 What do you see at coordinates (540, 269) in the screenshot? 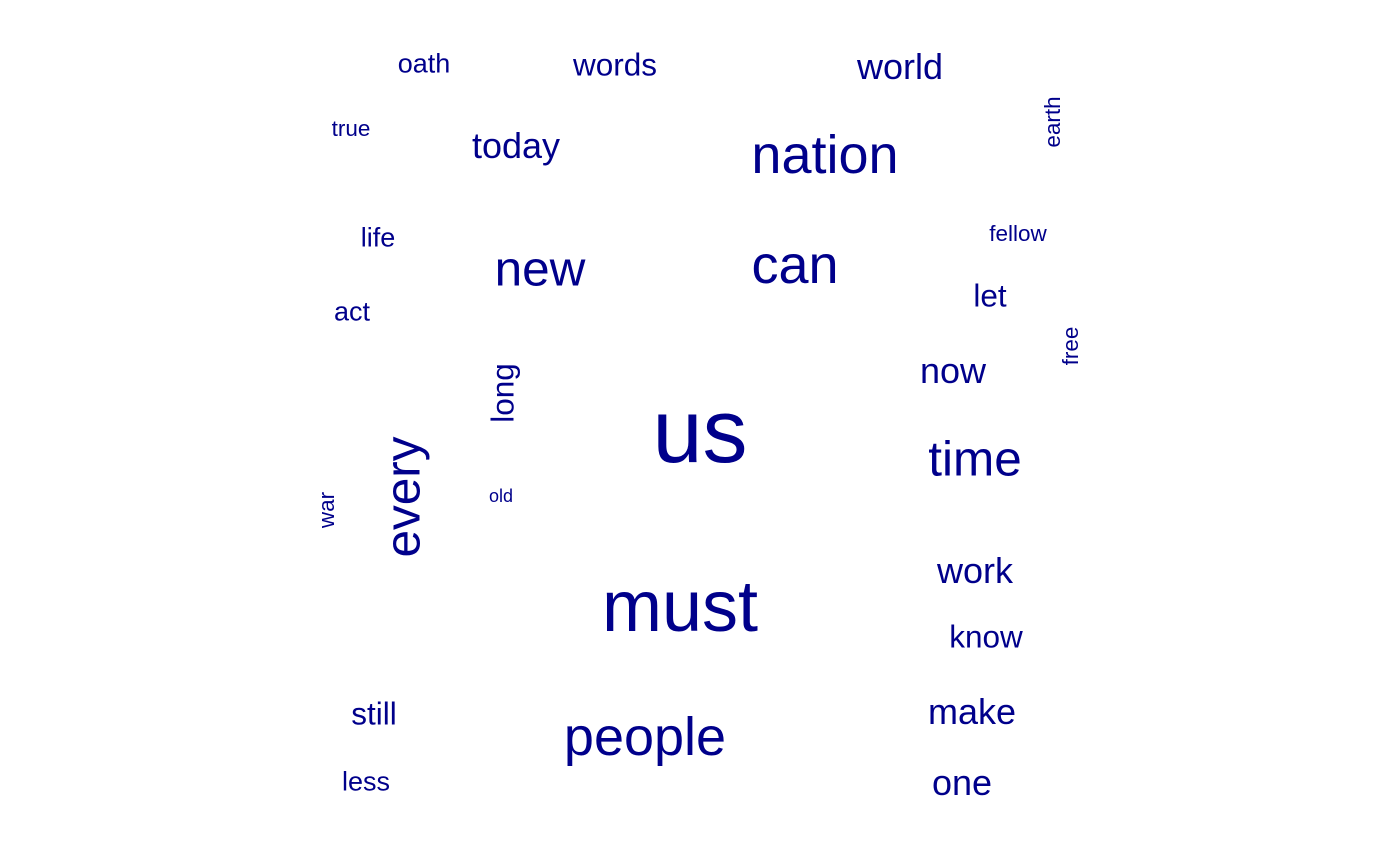
I see `word-new: new` at bounding box center [540, 269].